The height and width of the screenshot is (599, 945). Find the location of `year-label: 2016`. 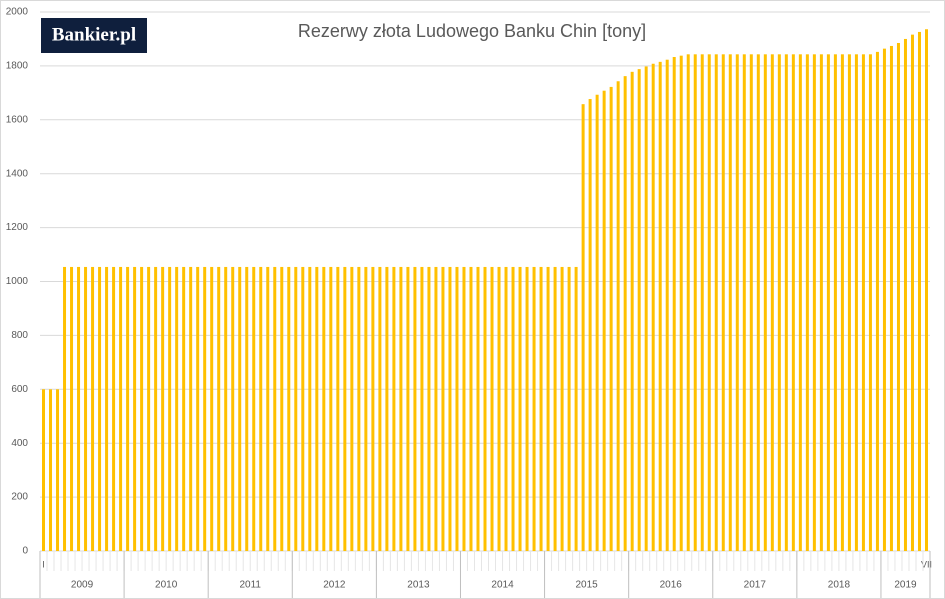

year-label: 2016 is located at coordinates (671, 585).